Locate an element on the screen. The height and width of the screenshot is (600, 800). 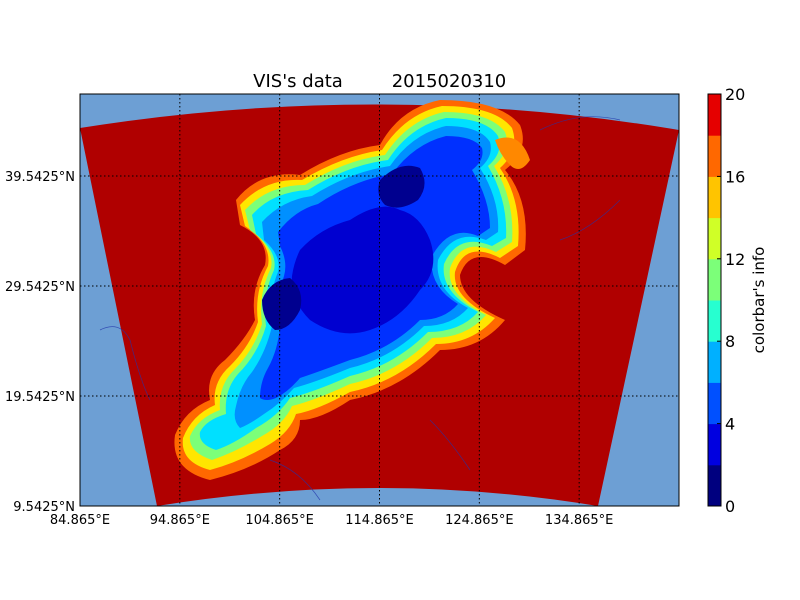
x-tick-label: 84.865°E is located at coordinates (80, 520).